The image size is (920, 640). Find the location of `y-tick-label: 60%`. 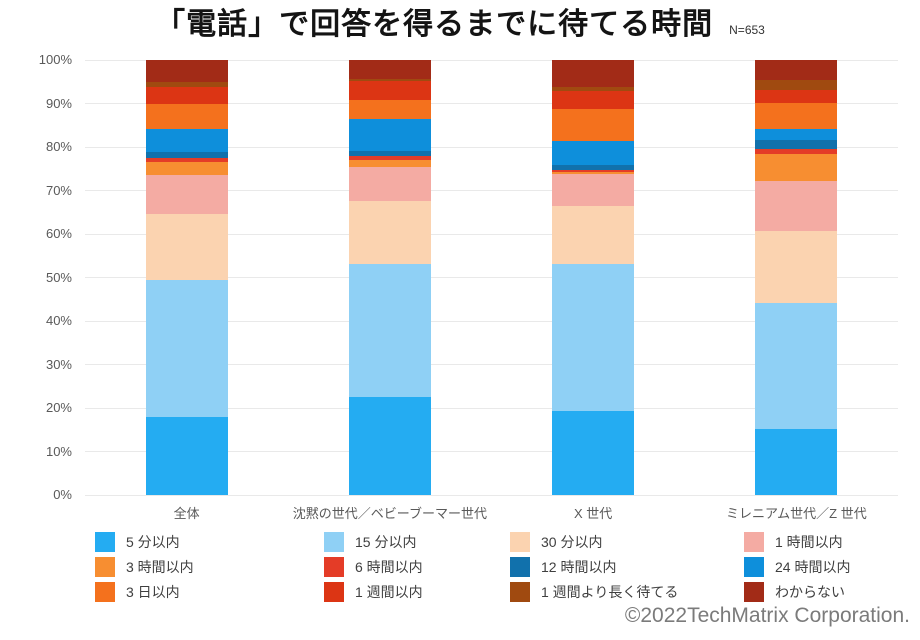

y-tick-label: 60% is located at coordinates (58, 233).